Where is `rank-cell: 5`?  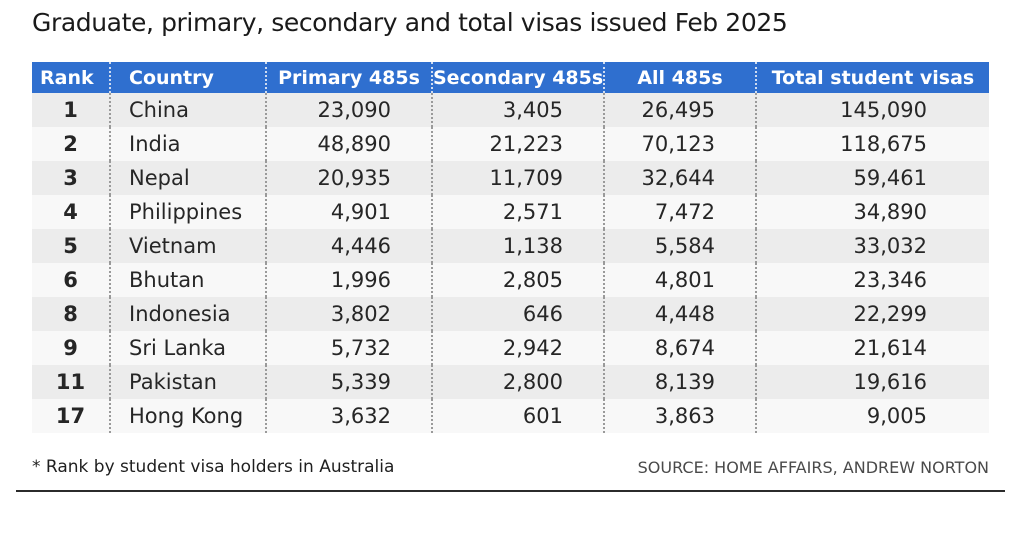 rank-cell: 5 is located at coordinates (71, 246).